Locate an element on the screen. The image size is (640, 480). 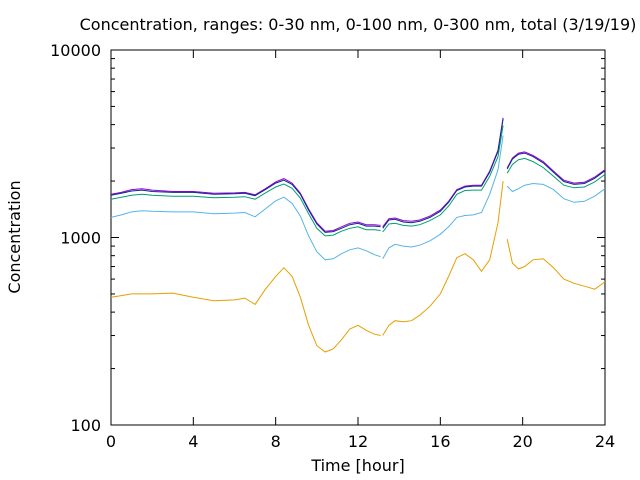
y-axis-label: Concentration is located at coordinates (14, 236).